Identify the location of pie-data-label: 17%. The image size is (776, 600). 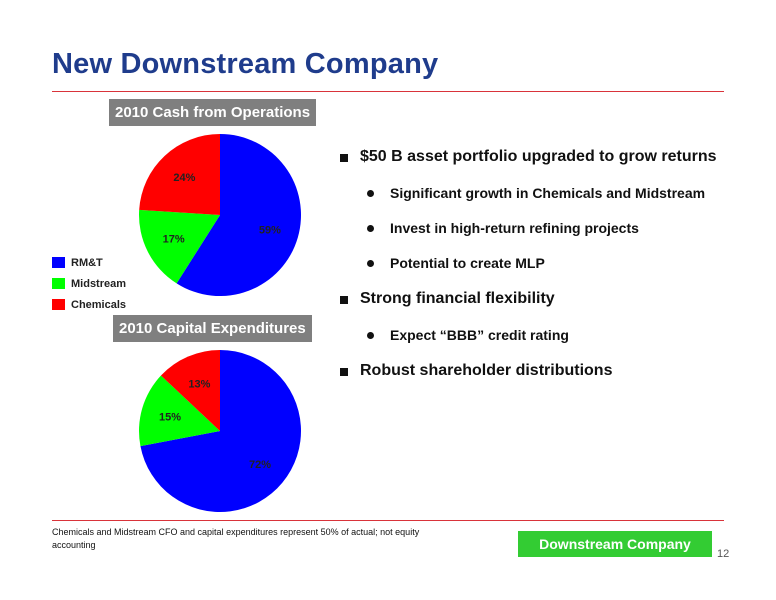
(174, 240).